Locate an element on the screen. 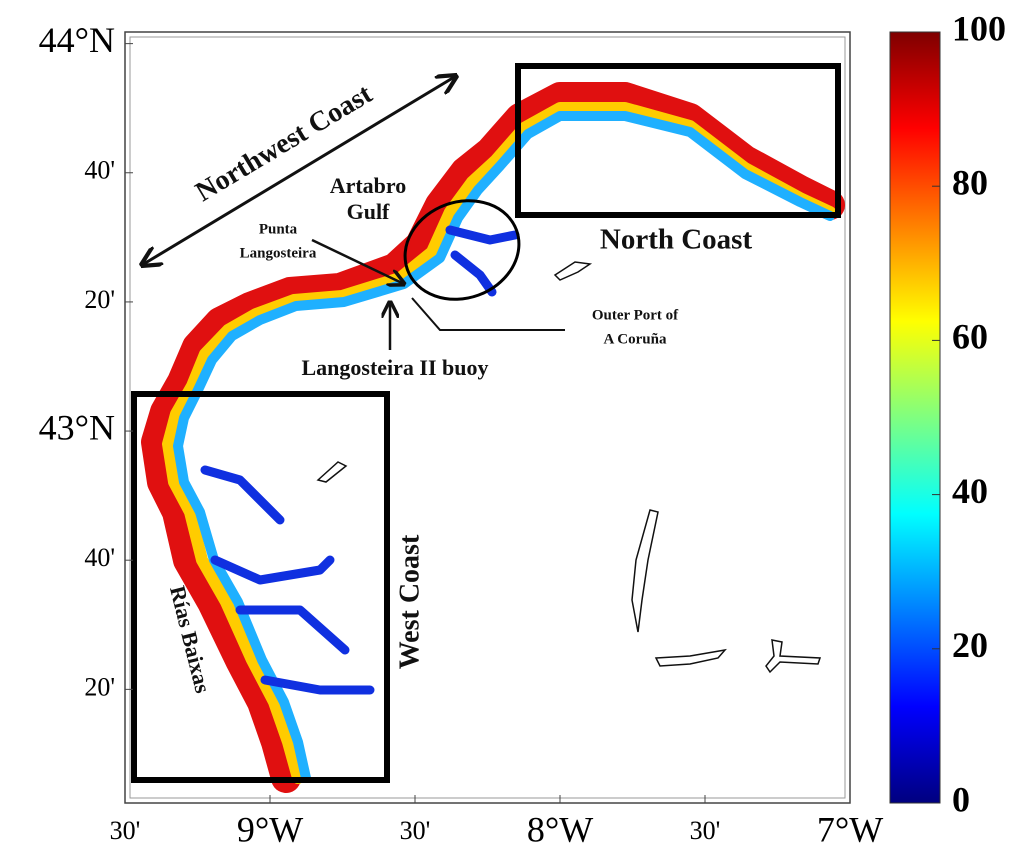  punta-arrow is located at coordinates (357, 261).